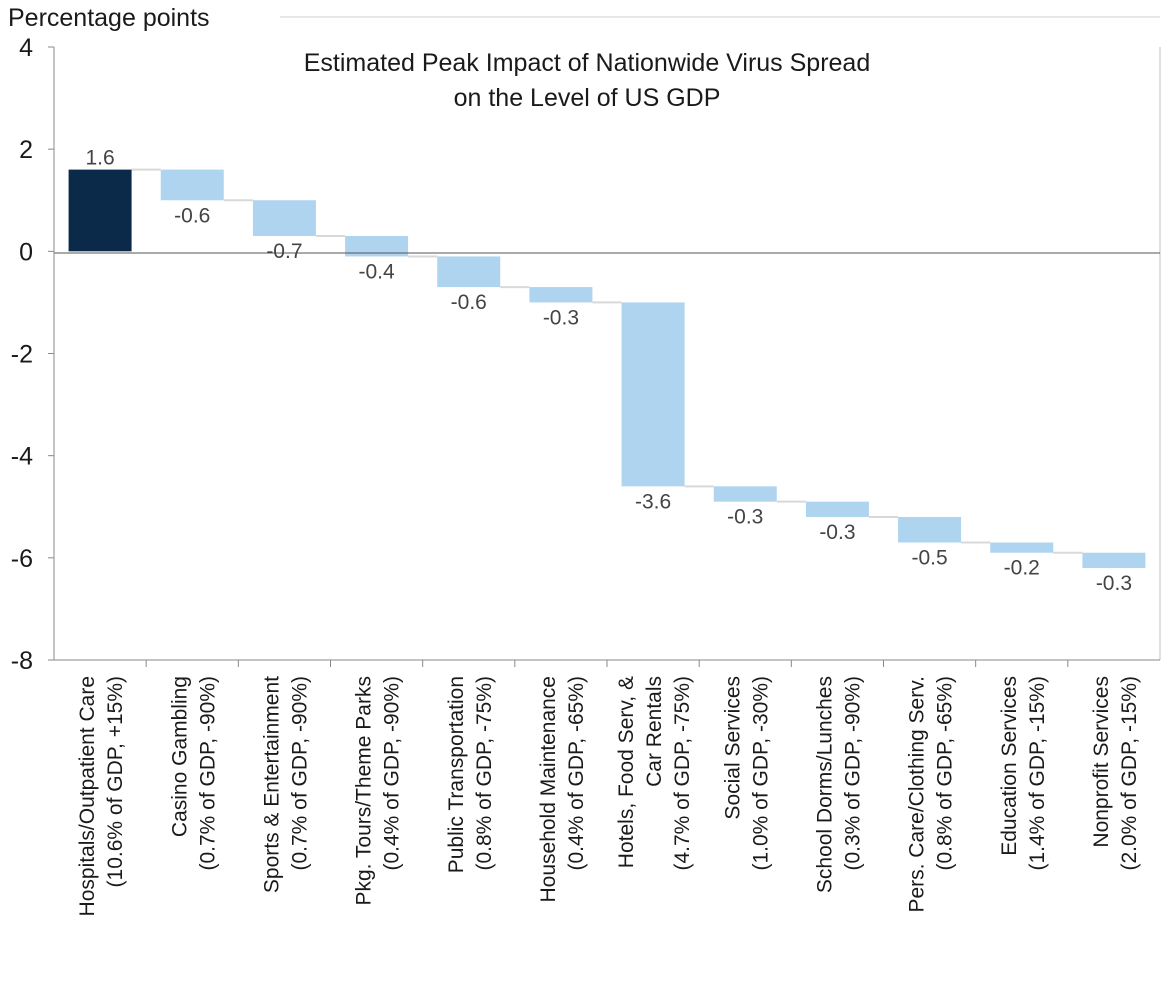 The image size is (1172, 1002). Describe the element at coordinates (484, 773) in the screenshot. I see `category-label: (0.8% of GDP, -75%)` at that location.